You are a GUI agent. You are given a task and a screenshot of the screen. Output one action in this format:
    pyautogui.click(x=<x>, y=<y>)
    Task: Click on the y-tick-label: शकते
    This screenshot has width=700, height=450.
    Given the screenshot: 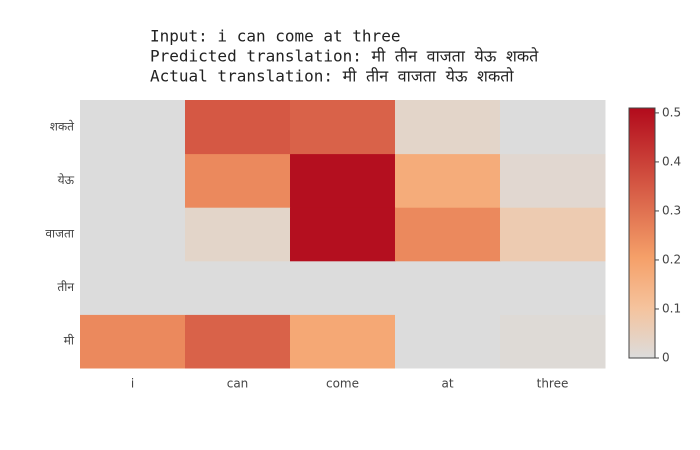 What is the action you would take?
    pyautogui.click(x=62, y=126)
    